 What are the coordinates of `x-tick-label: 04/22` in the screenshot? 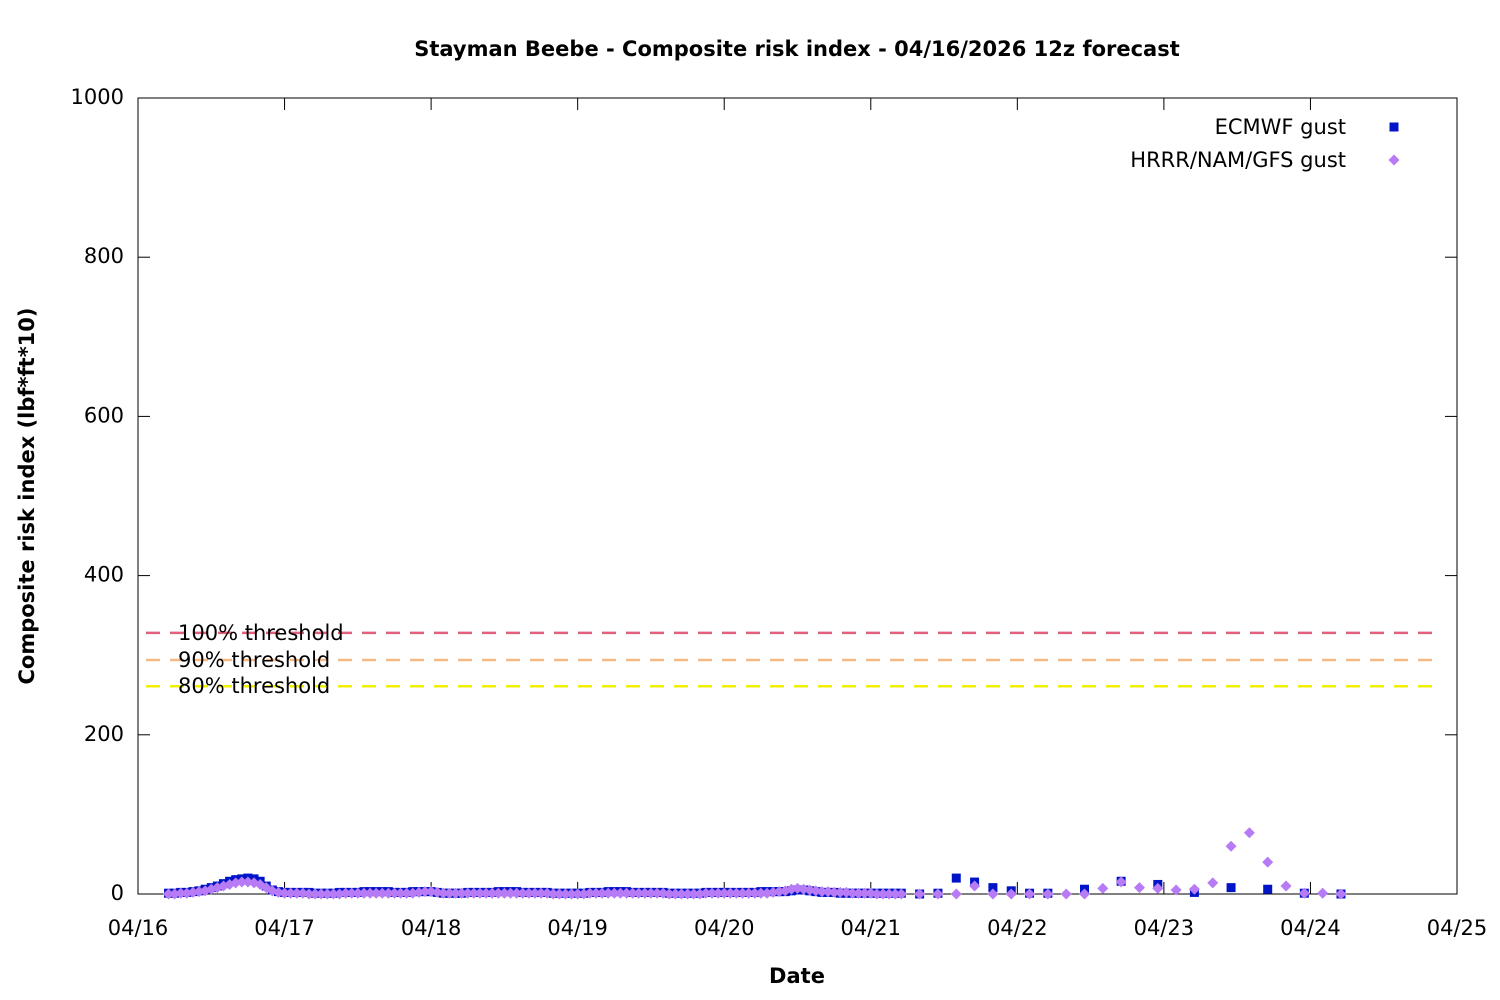 It's located at (1017, 928).